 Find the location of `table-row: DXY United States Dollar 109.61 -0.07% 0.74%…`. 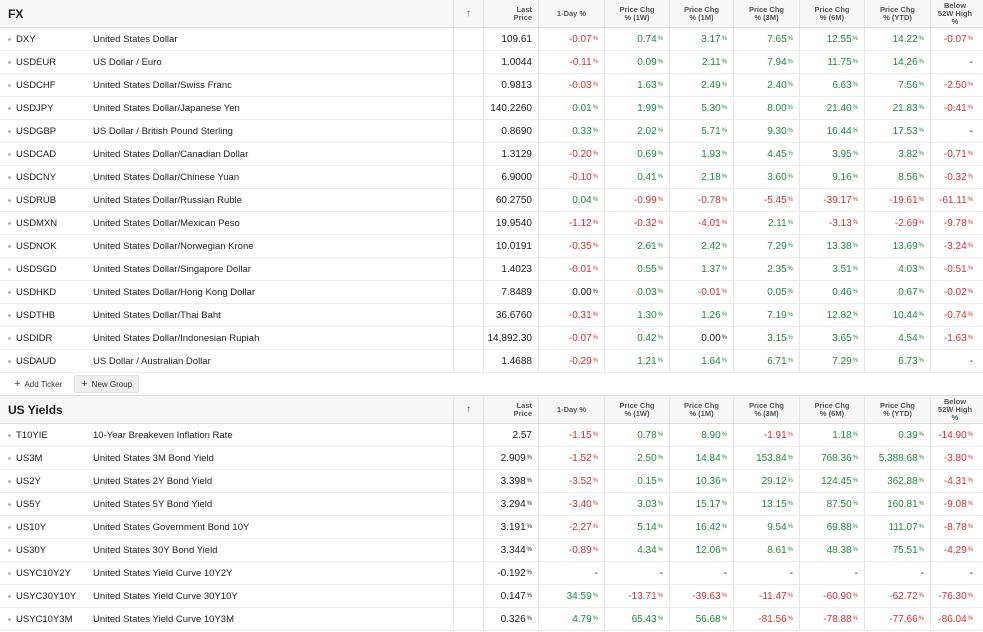

table-row: DXY United States Dollar 109.61 -0.07% 0.74%… is located at coordinates (491, 39).